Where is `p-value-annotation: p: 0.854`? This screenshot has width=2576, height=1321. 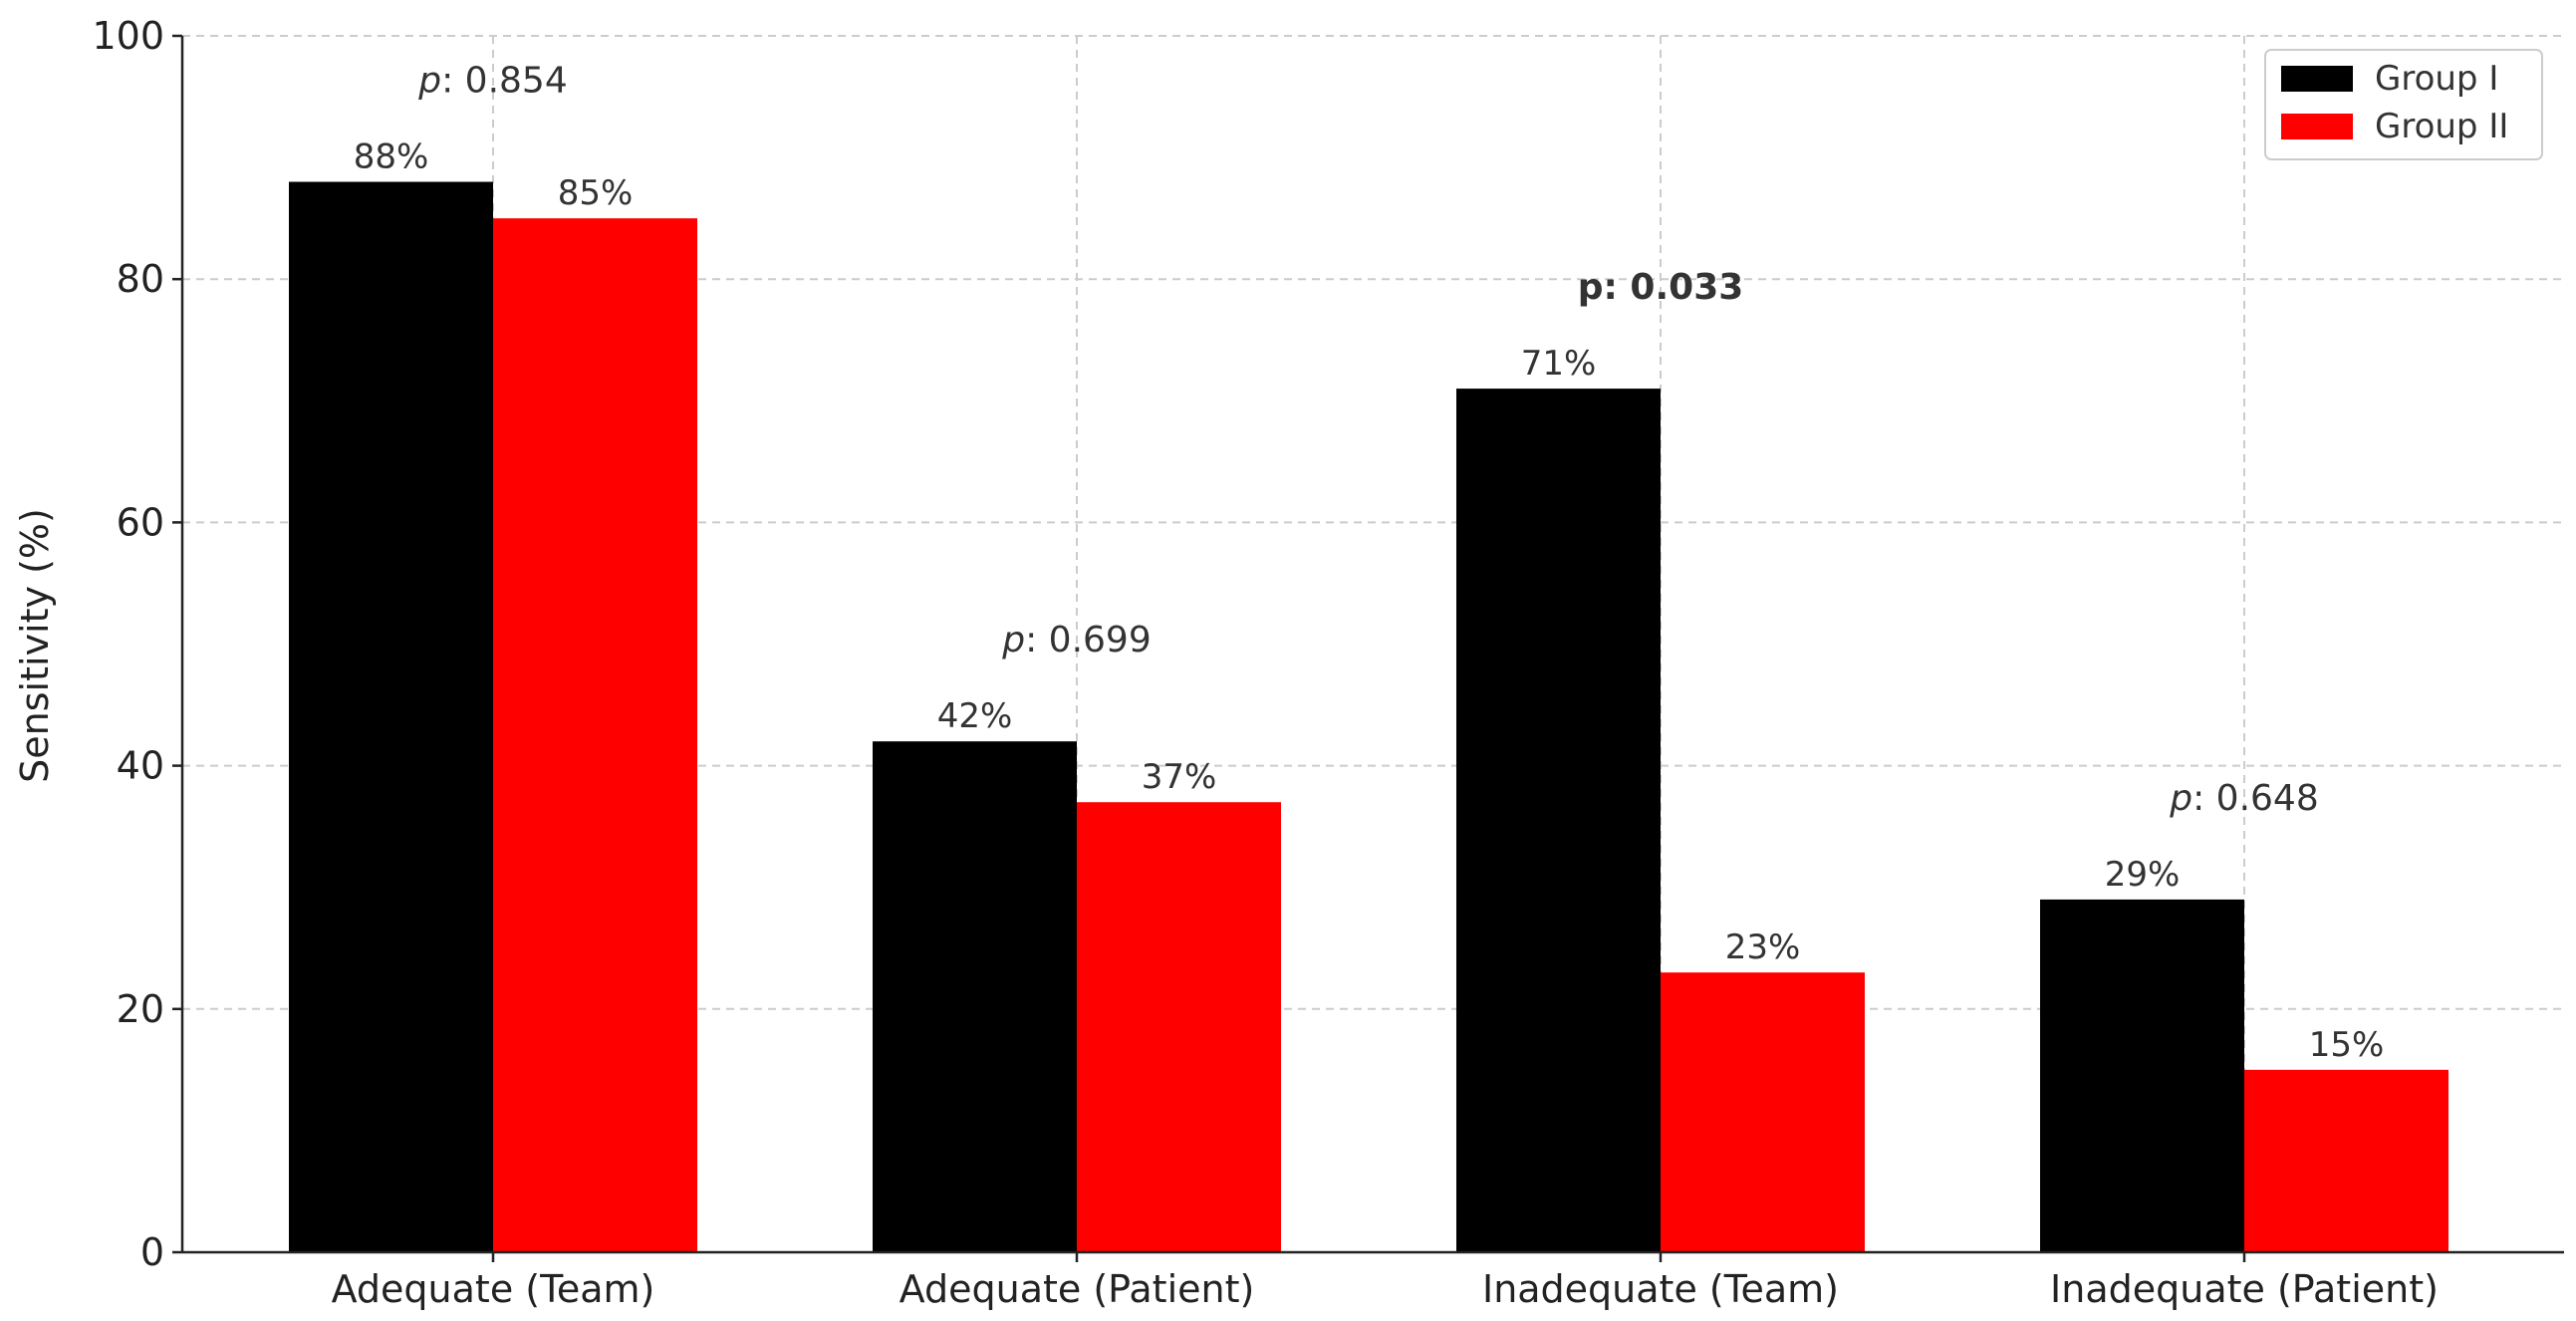
p-value-annotation: p: 0.854 is located at coordinates (492, 82).